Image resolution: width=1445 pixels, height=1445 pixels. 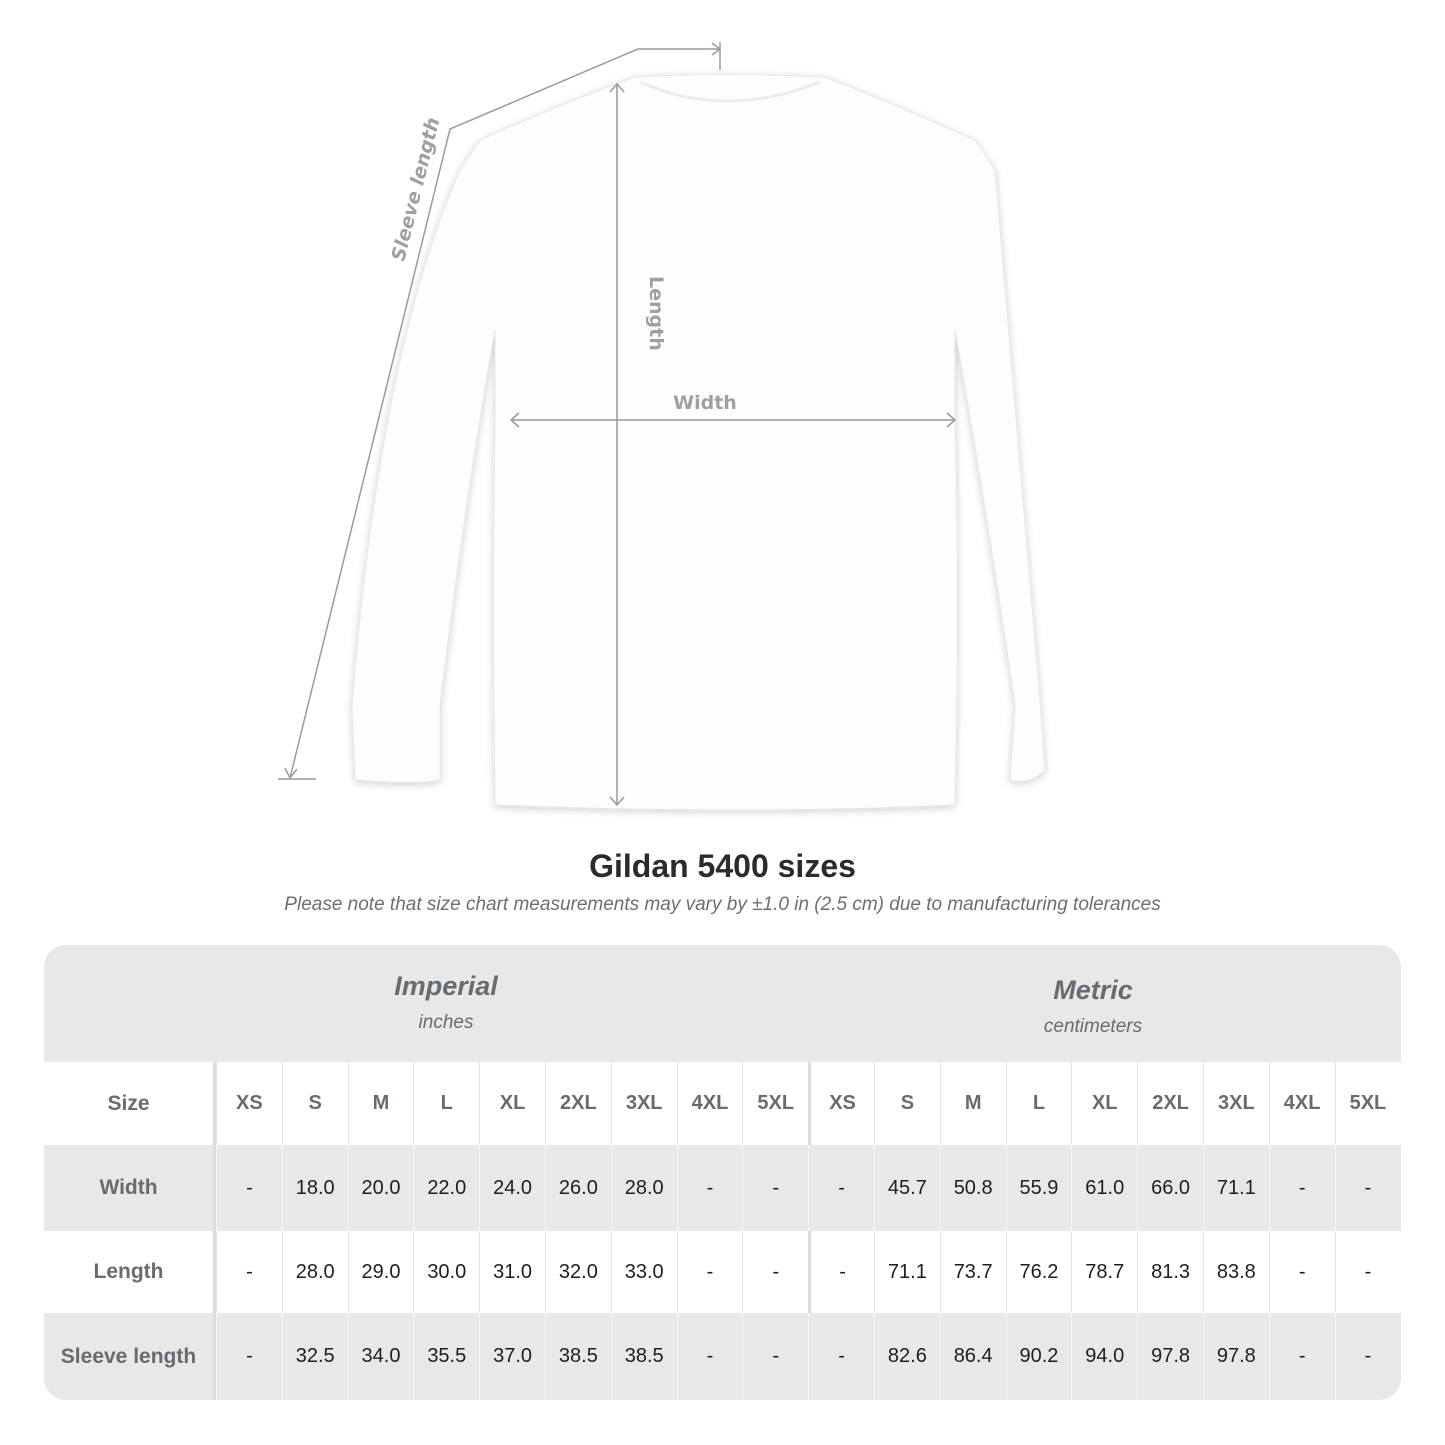 I want to click on table-cell: 81.3, so click(x=1170, y=1272).